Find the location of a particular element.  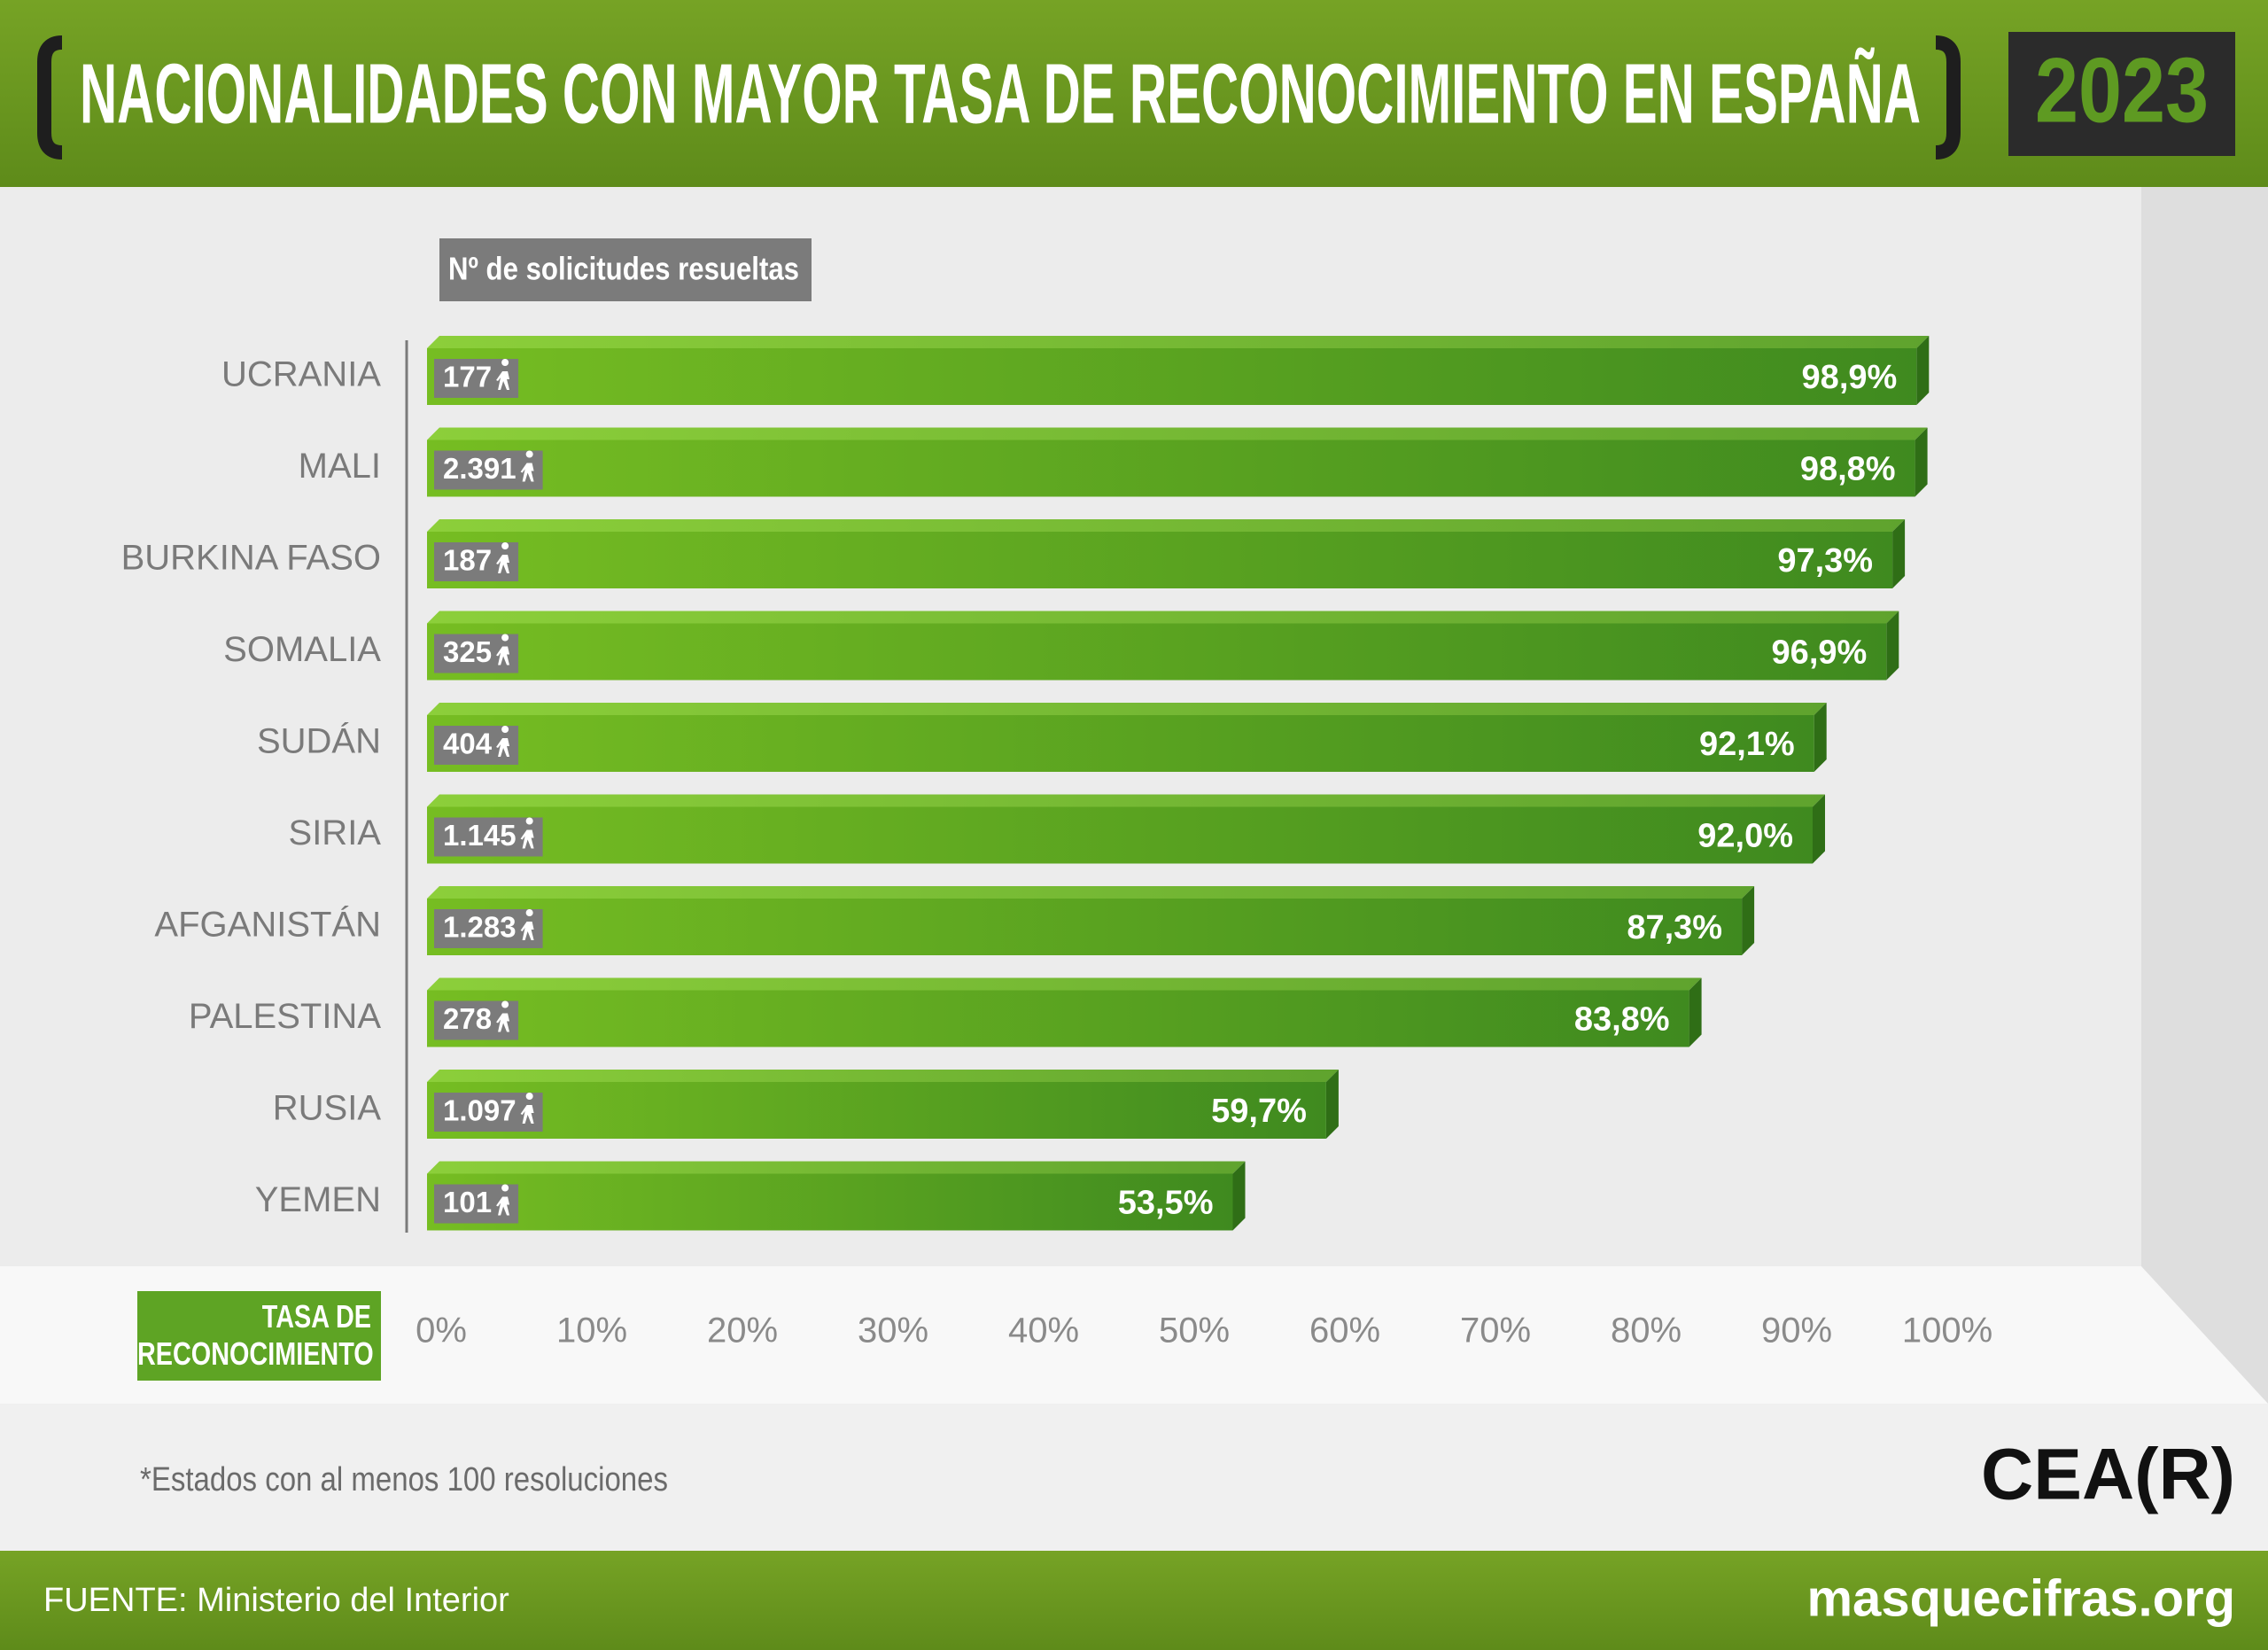

bracket-left is located at coordinates (50, 97).